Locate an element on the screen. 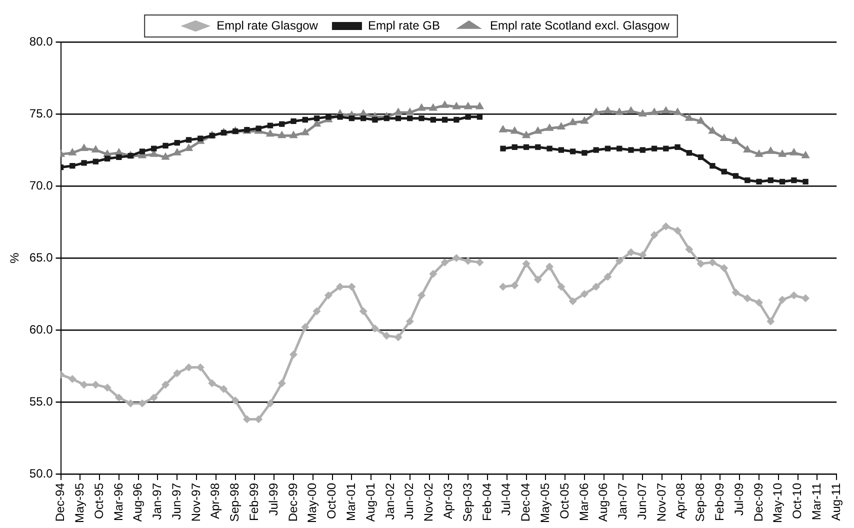 The height and width of the screenshot is (528, 854). x-tick-label: Oct-05 is located at coordinates (564, 500).